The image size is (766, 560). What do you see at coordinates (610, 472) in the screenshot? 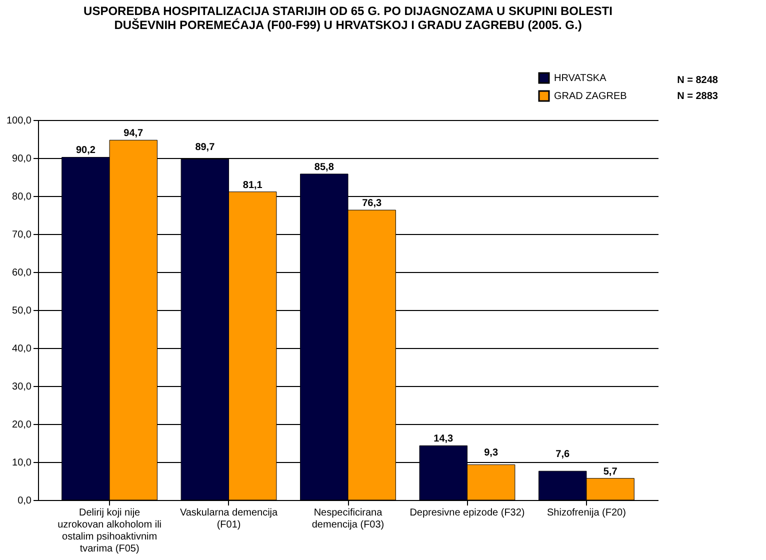
I see `data-label: 5,7` at bounding box center [610, 472].